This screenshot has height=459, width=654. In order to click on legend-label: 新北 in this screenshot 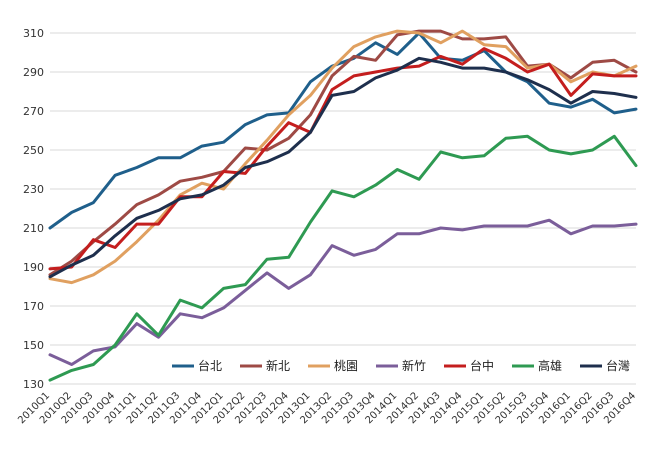, I will do `click(278, 365)`.